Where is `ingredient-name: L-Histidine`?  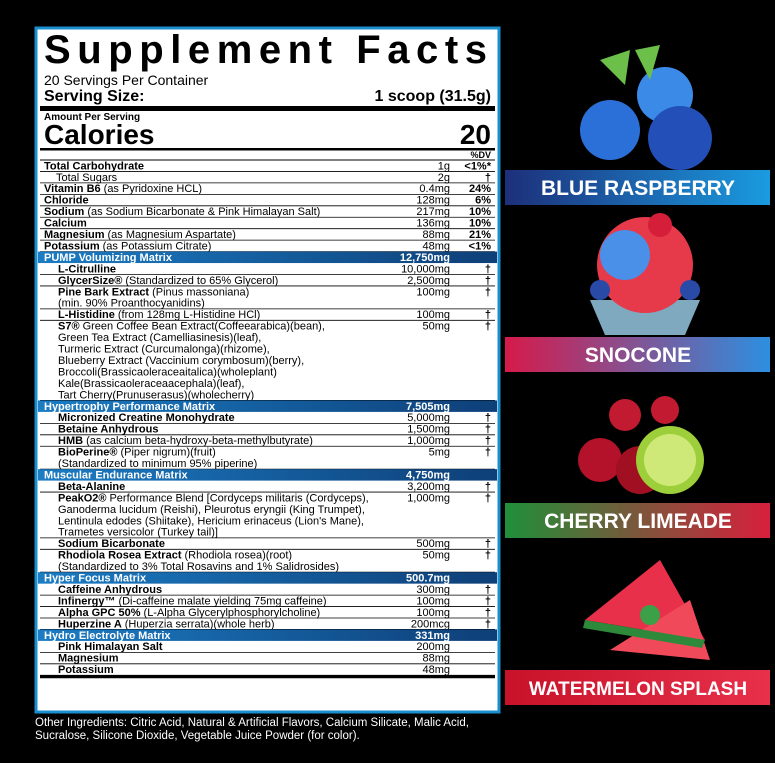 ingredient-name: L-Histidine is located at coordinates (86, 315).